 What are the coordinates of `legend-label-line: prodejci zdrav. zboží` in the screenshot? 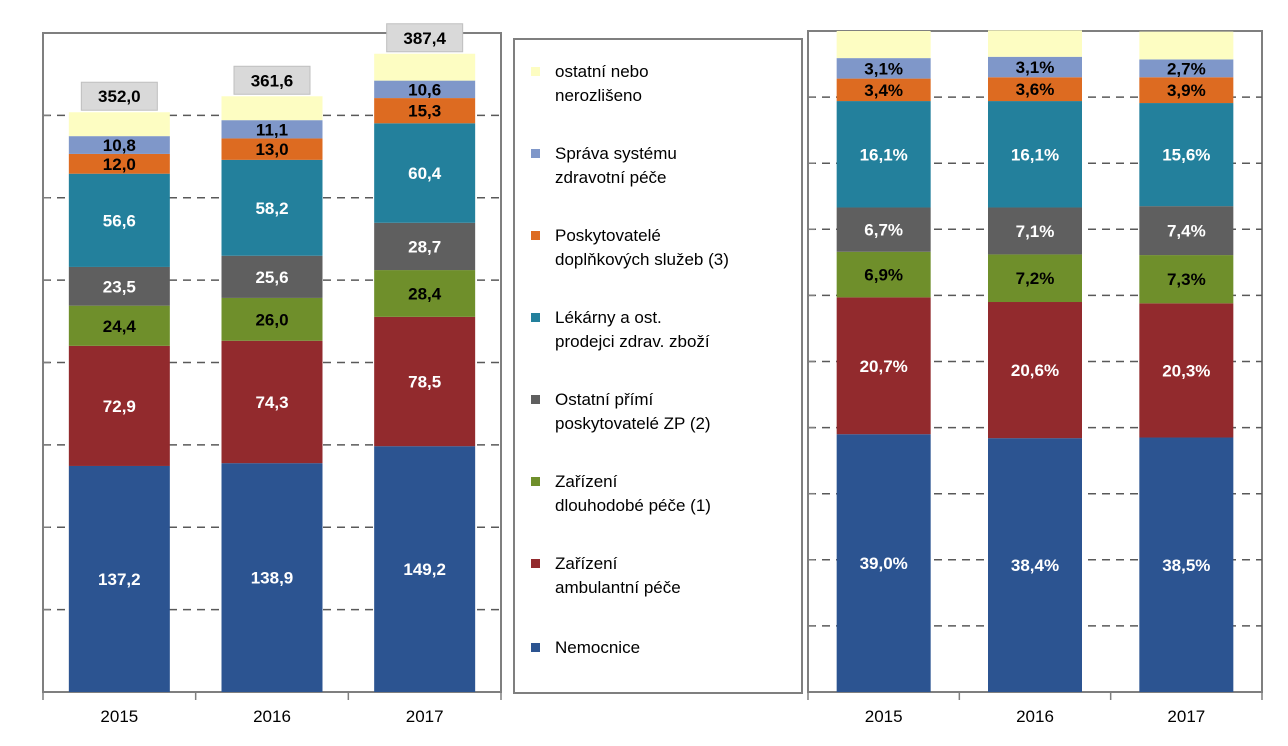 It's located at (632, 341).